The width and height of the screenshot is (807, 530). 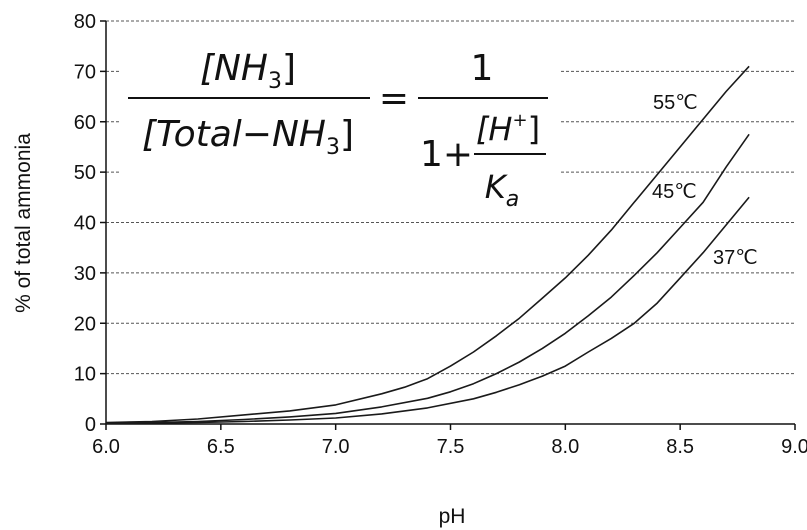 I want to click on y-tick-labels: 0 10 20 30 40 50 60 70 80, so click(x=85, y=223).